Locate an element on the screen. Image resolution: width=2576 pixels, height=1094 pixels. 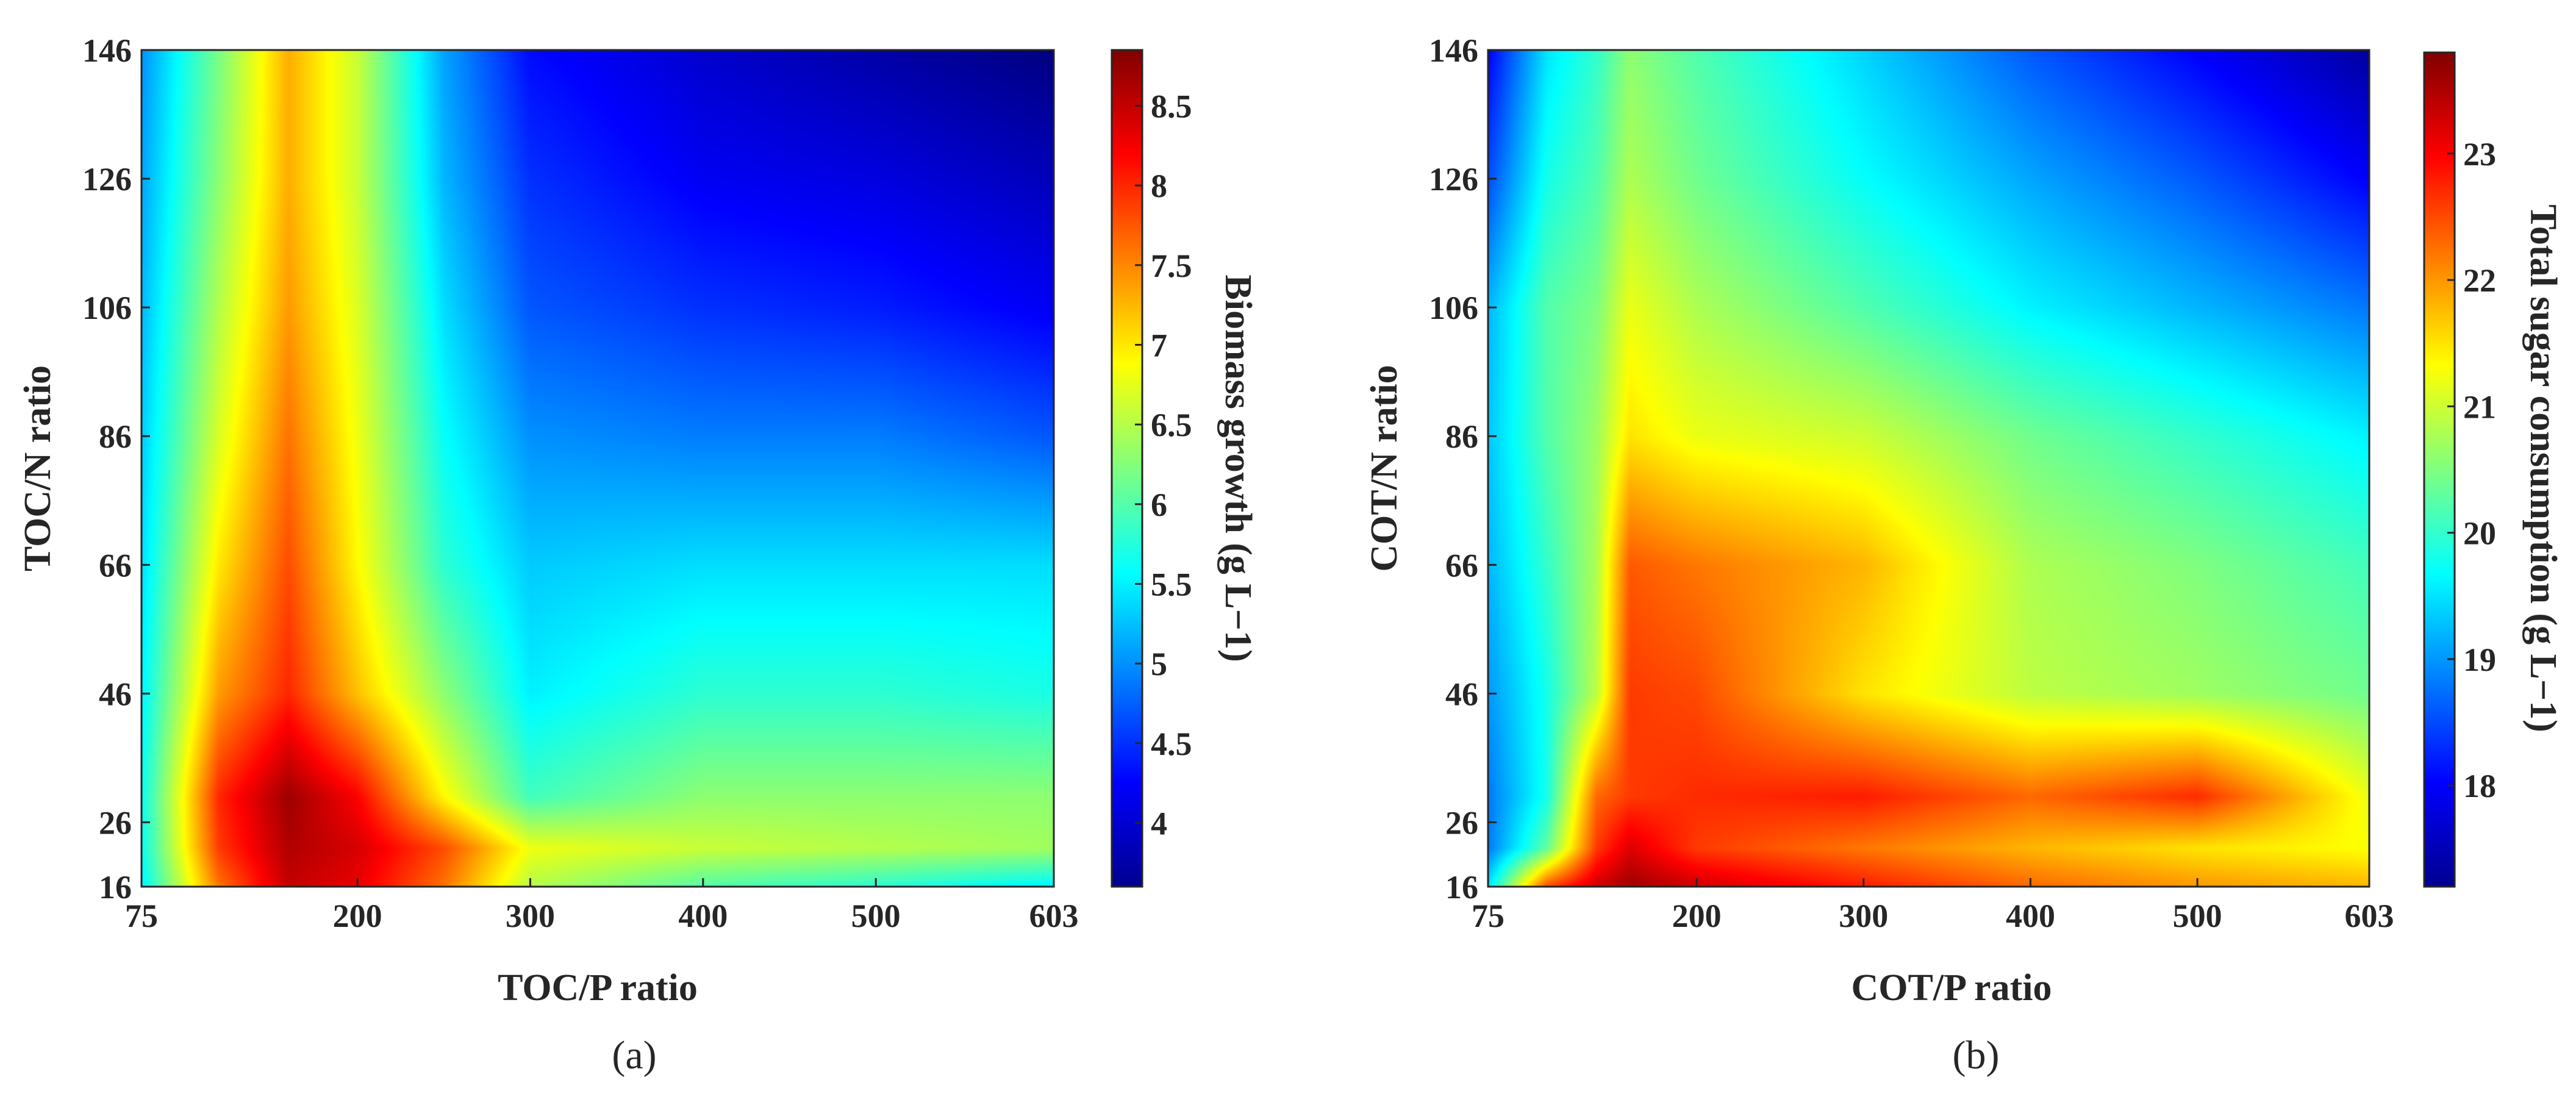
colorbar-tick-label: 5 is located at coordinates (1159, 664).